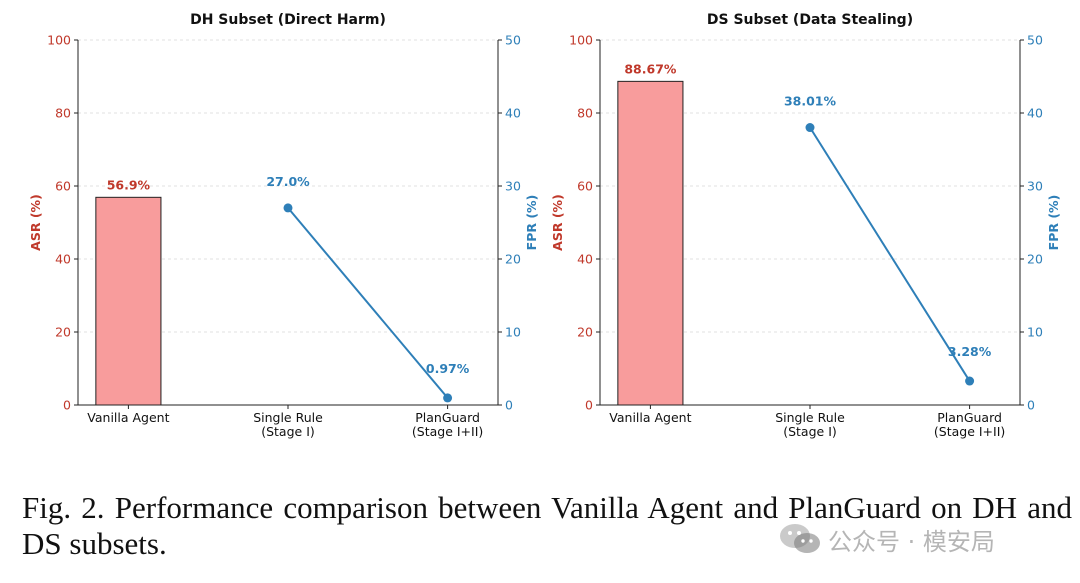 Image resolution: width=1080 pixels, height=583 pixels. What do you see at coordinates (800, 538) in the screenshot?
I see `wechat-icon` at bounding box center [800, 538].